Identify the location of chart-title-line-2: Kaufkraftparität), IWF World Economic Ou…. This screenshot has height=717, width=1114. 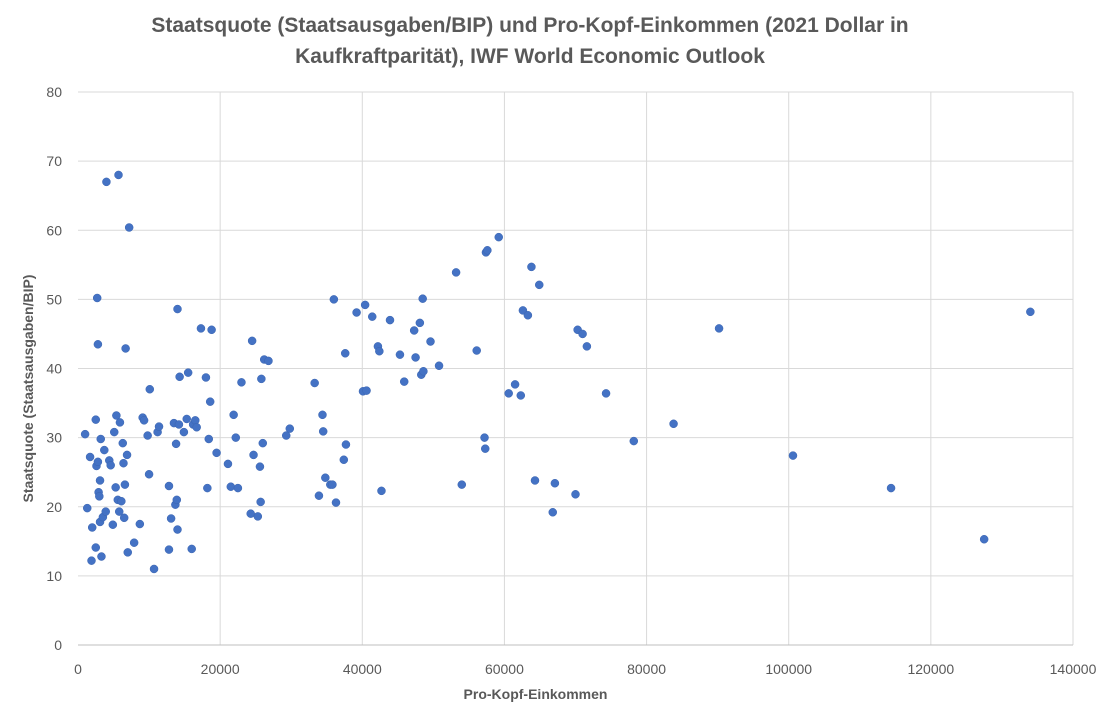
(530, 56).